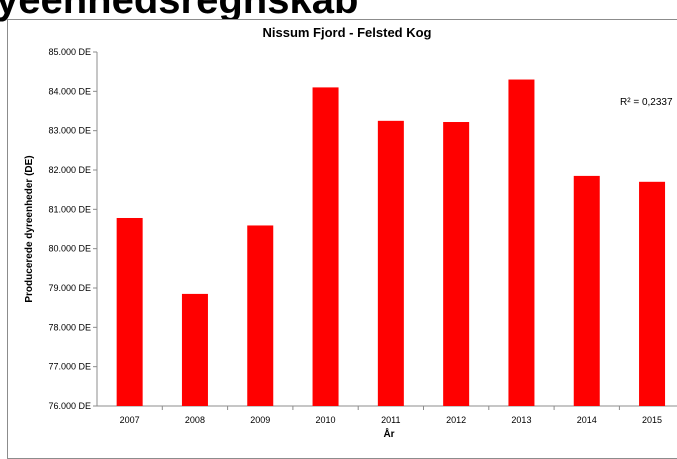  I want to click on y-tick-label: 84.000 DE, so click(69, 91).